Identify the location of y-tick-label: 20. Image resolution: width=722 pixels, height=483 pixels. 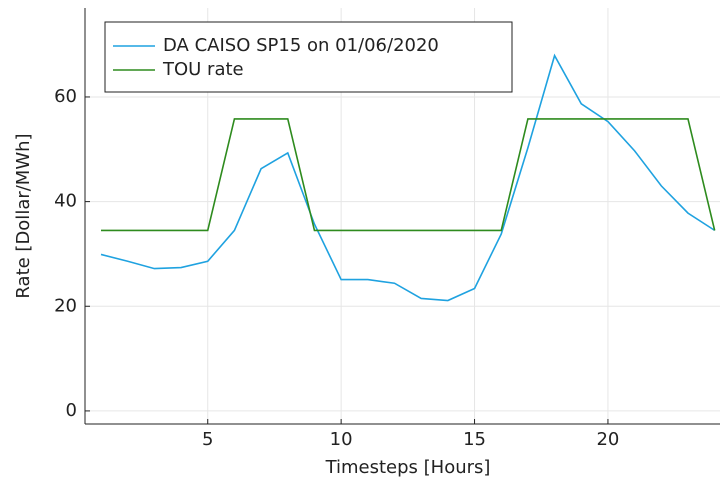
(65, 305).